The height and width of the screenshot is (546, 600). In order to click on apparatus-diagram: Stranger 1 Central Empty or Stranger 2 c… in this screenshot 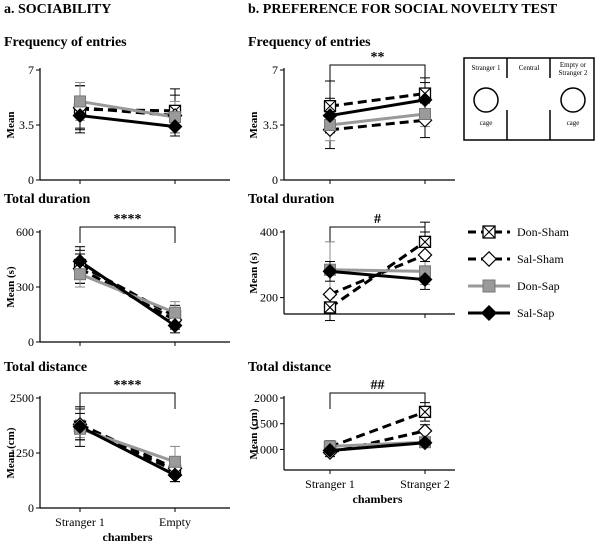, I will do `click(529, 99)`.